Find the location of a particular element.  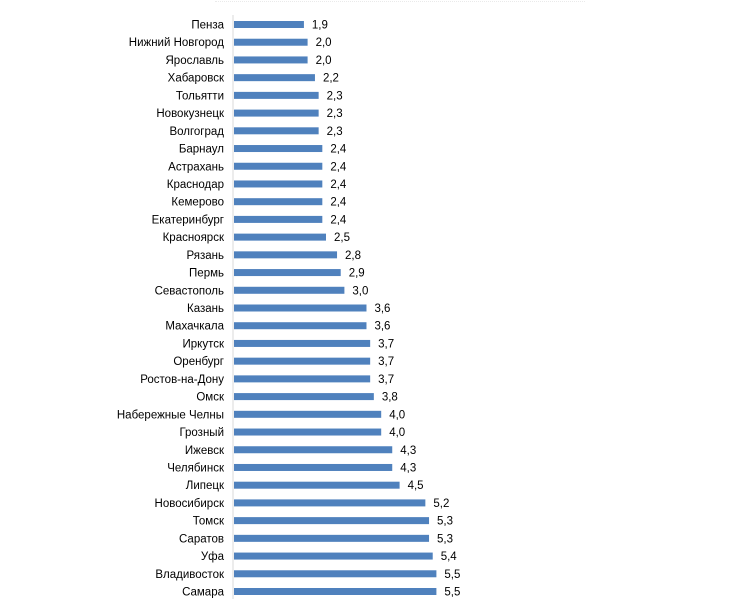

category-label: Барнаул is located at coordinates (201, 150).